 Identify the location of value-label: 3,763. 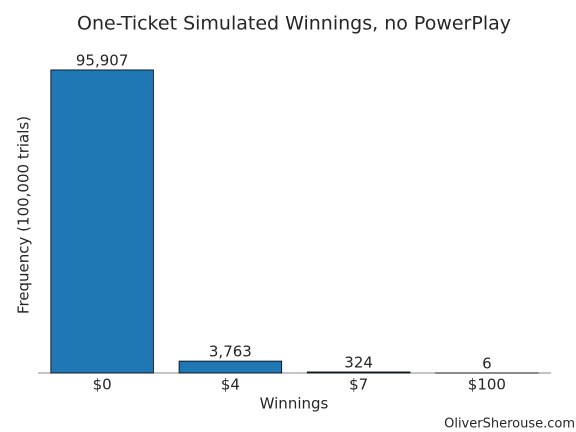
(230, 352).